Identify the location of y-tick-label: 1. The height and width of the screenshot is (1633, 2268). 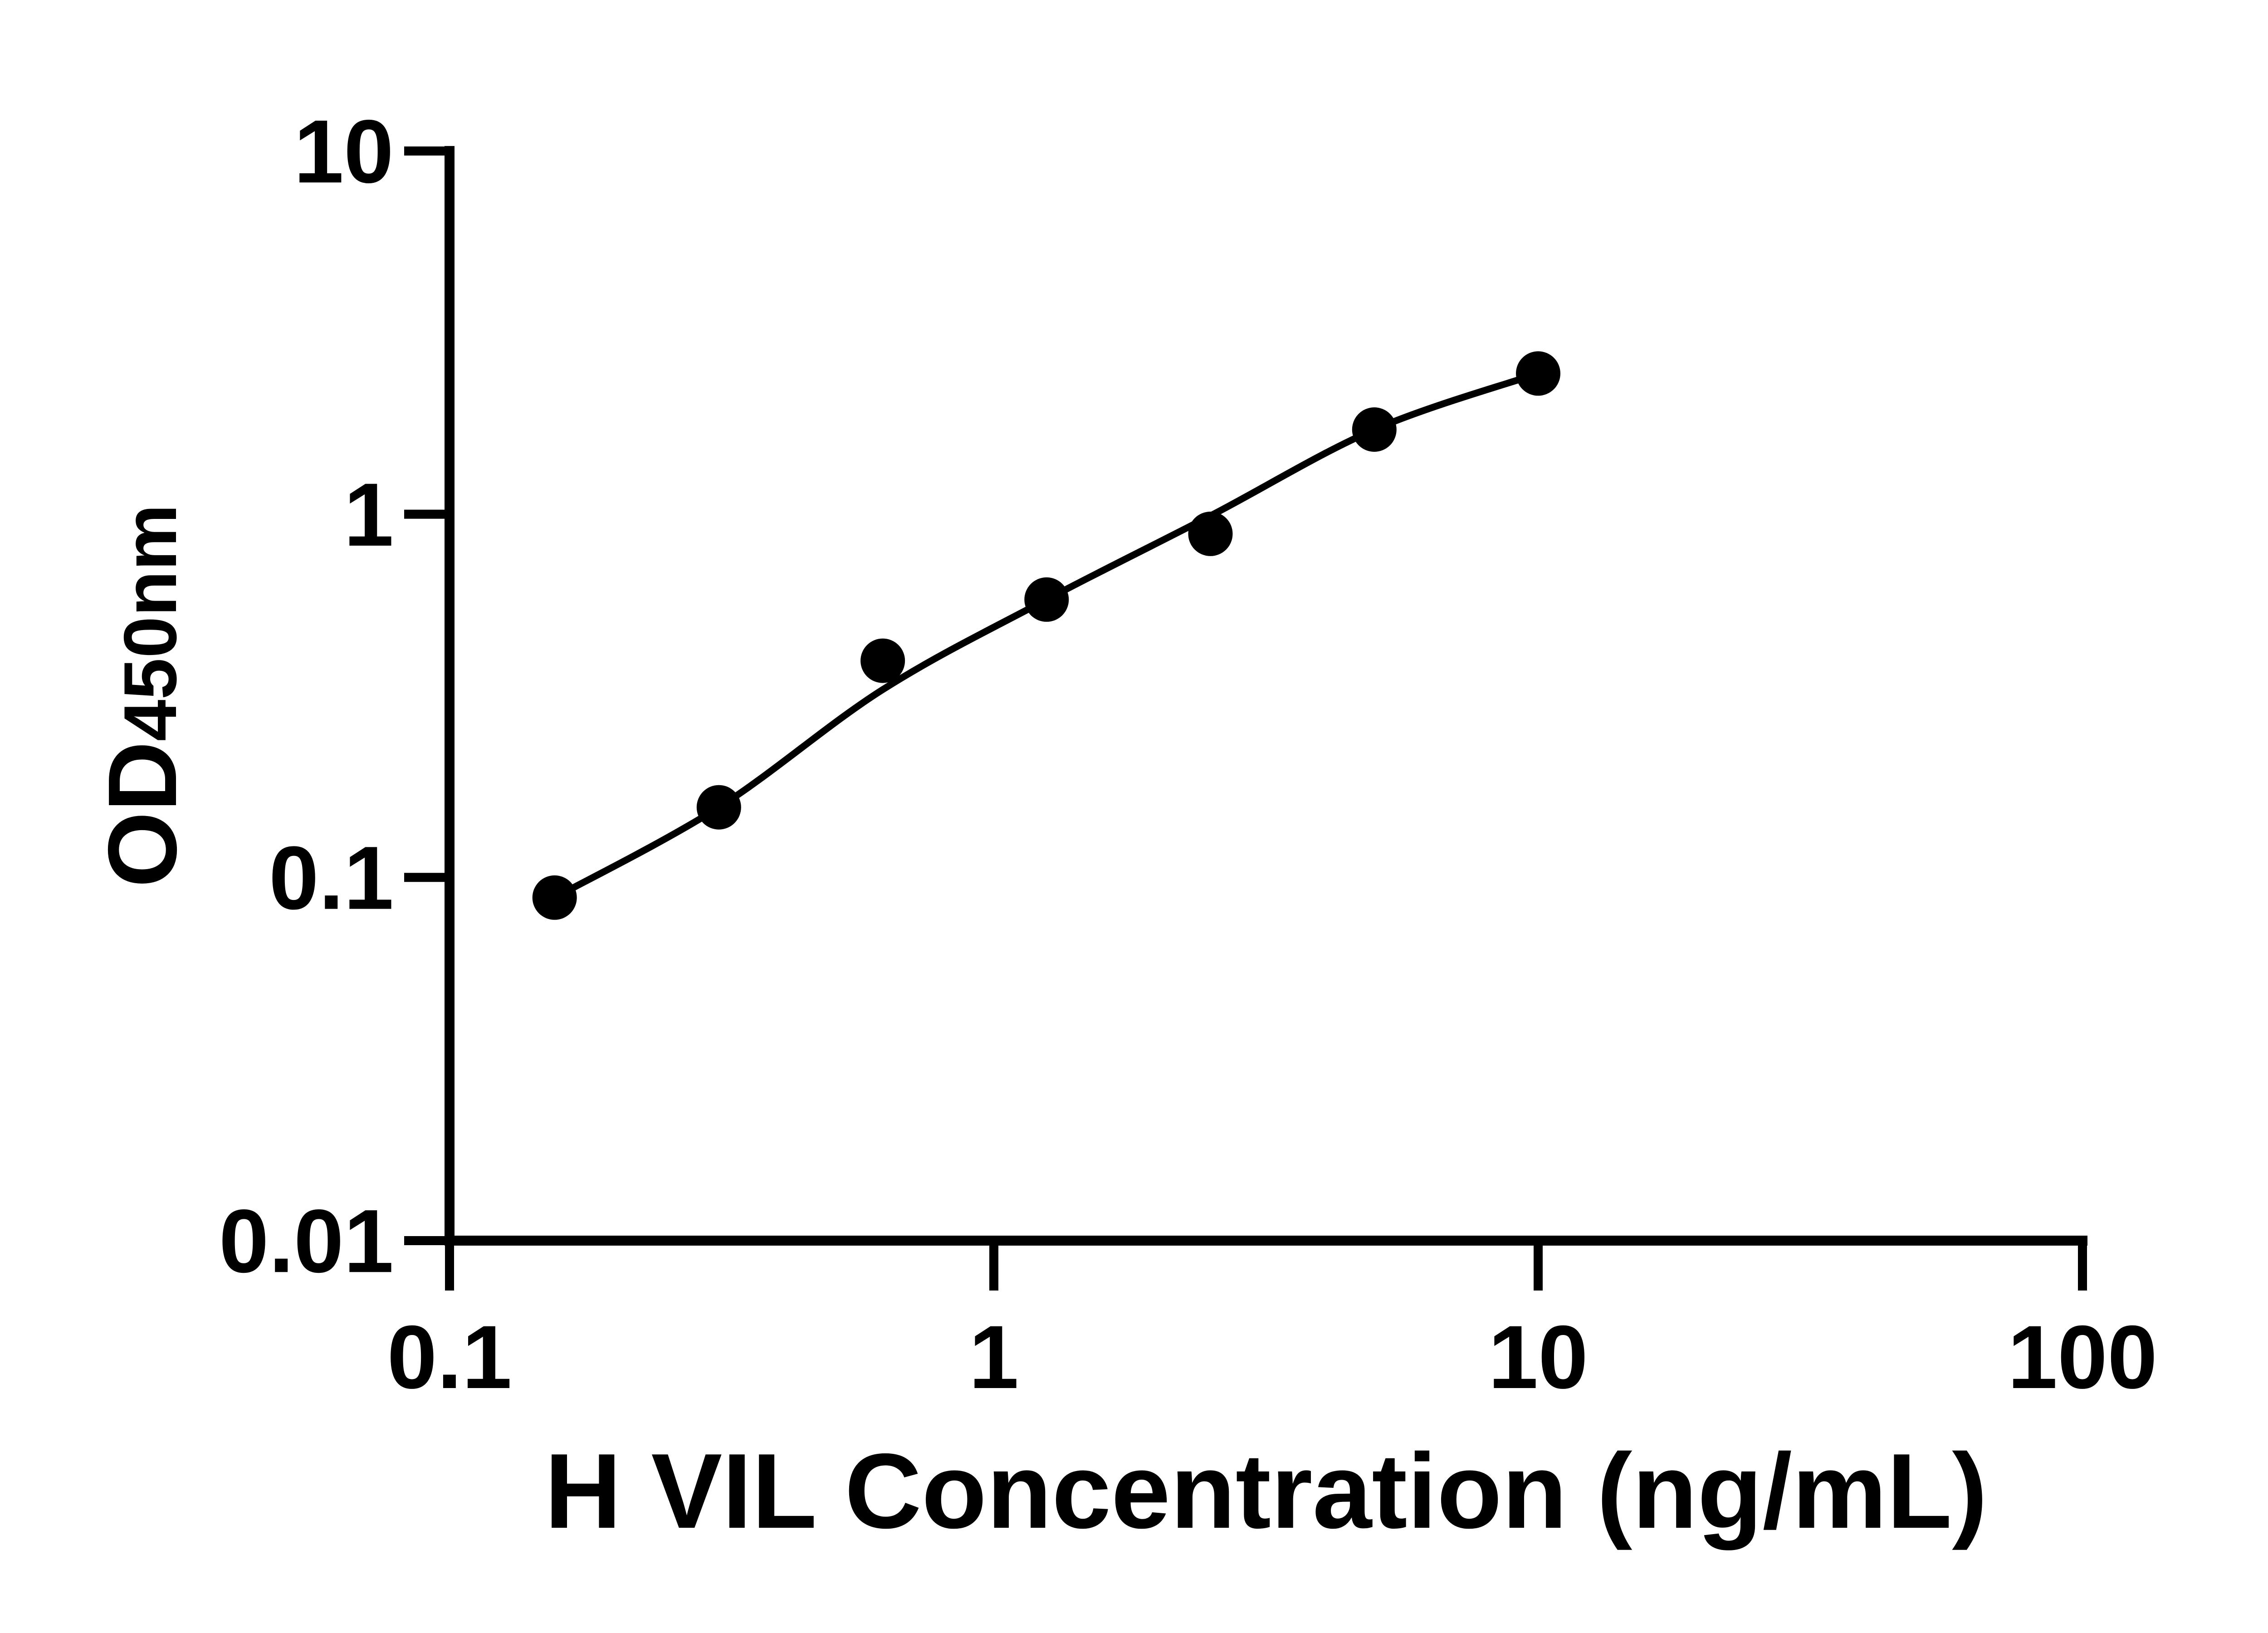
(369, 514).